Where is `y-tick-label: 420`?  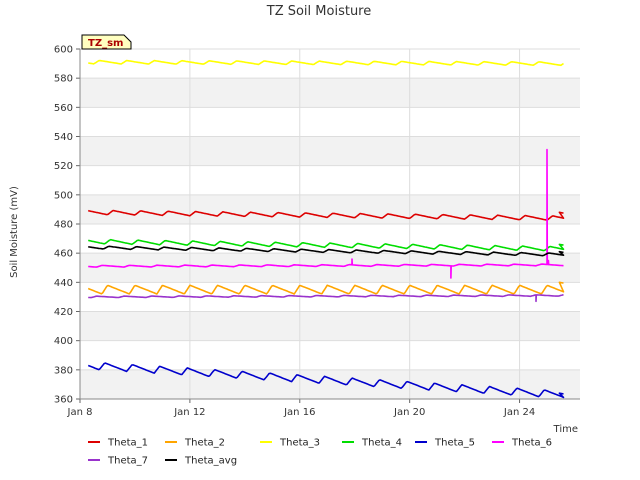
y-tick-label: 420 is located at coordinates (63, 312).